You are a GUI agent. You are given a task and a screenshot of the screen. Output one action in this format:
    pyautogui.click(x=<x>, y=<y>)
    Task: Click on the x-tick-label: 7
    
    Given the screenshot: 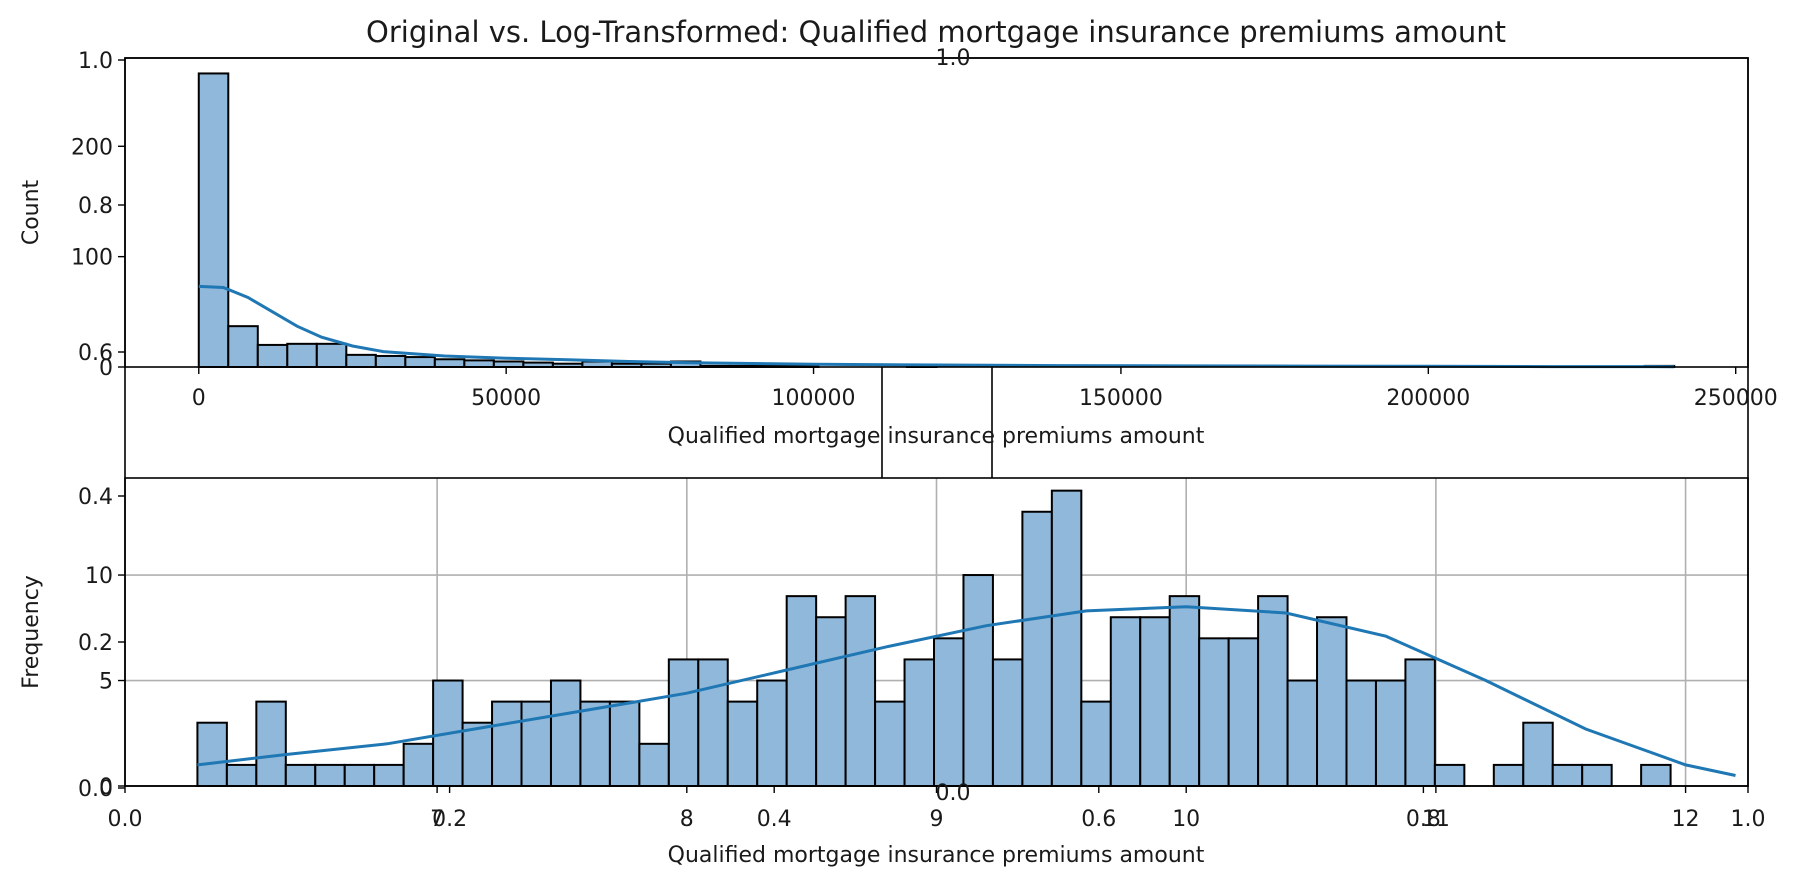 What is the action you would take?
    pyautogui.click(x=437, y=819)
    